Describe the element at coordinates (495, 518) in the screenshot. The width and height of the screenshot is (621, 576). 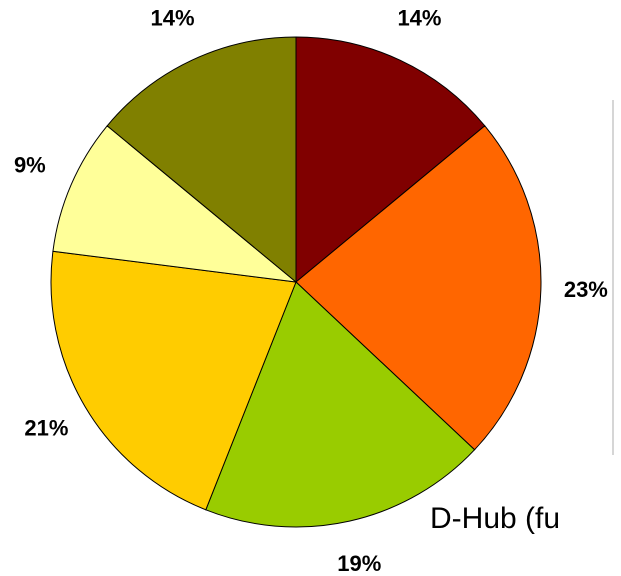
I see `annotation: D-Hub (fu` at that location.